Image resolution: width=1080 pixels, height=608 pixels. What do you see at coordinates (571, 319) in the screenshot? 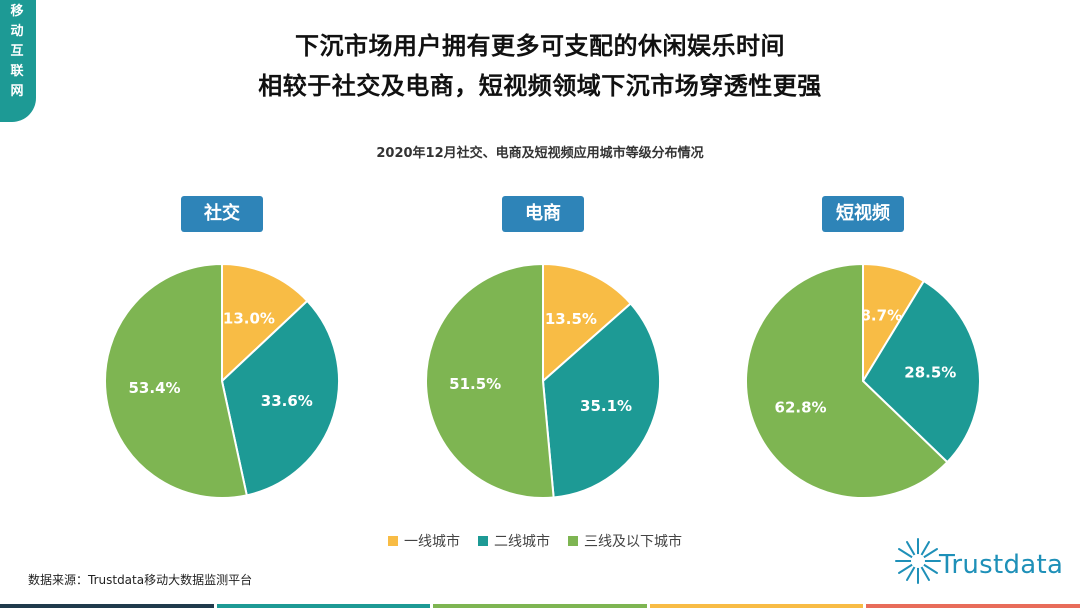
I see `pie-label-ecommerce-1: 13.5%` at bounding box center [571, 319].